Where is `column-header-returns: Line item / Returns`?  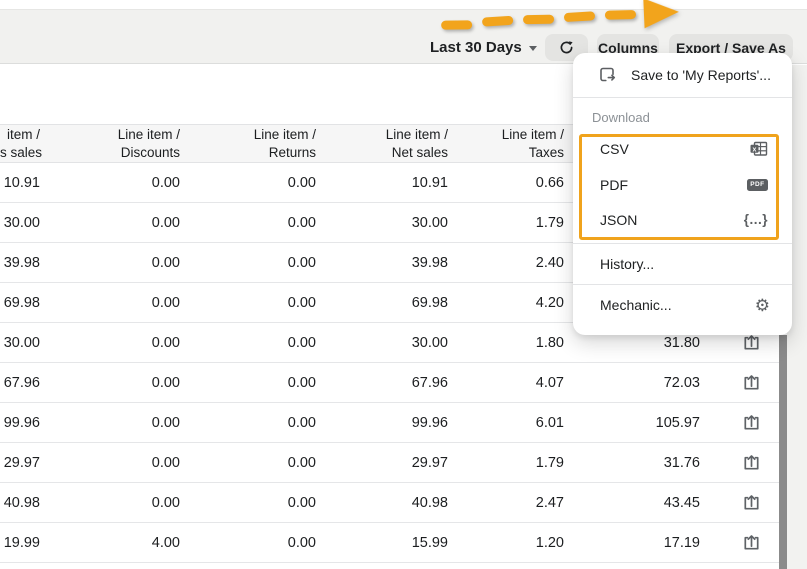
column-header-returns: Line item / Returns is located at coordinates (284, 143).